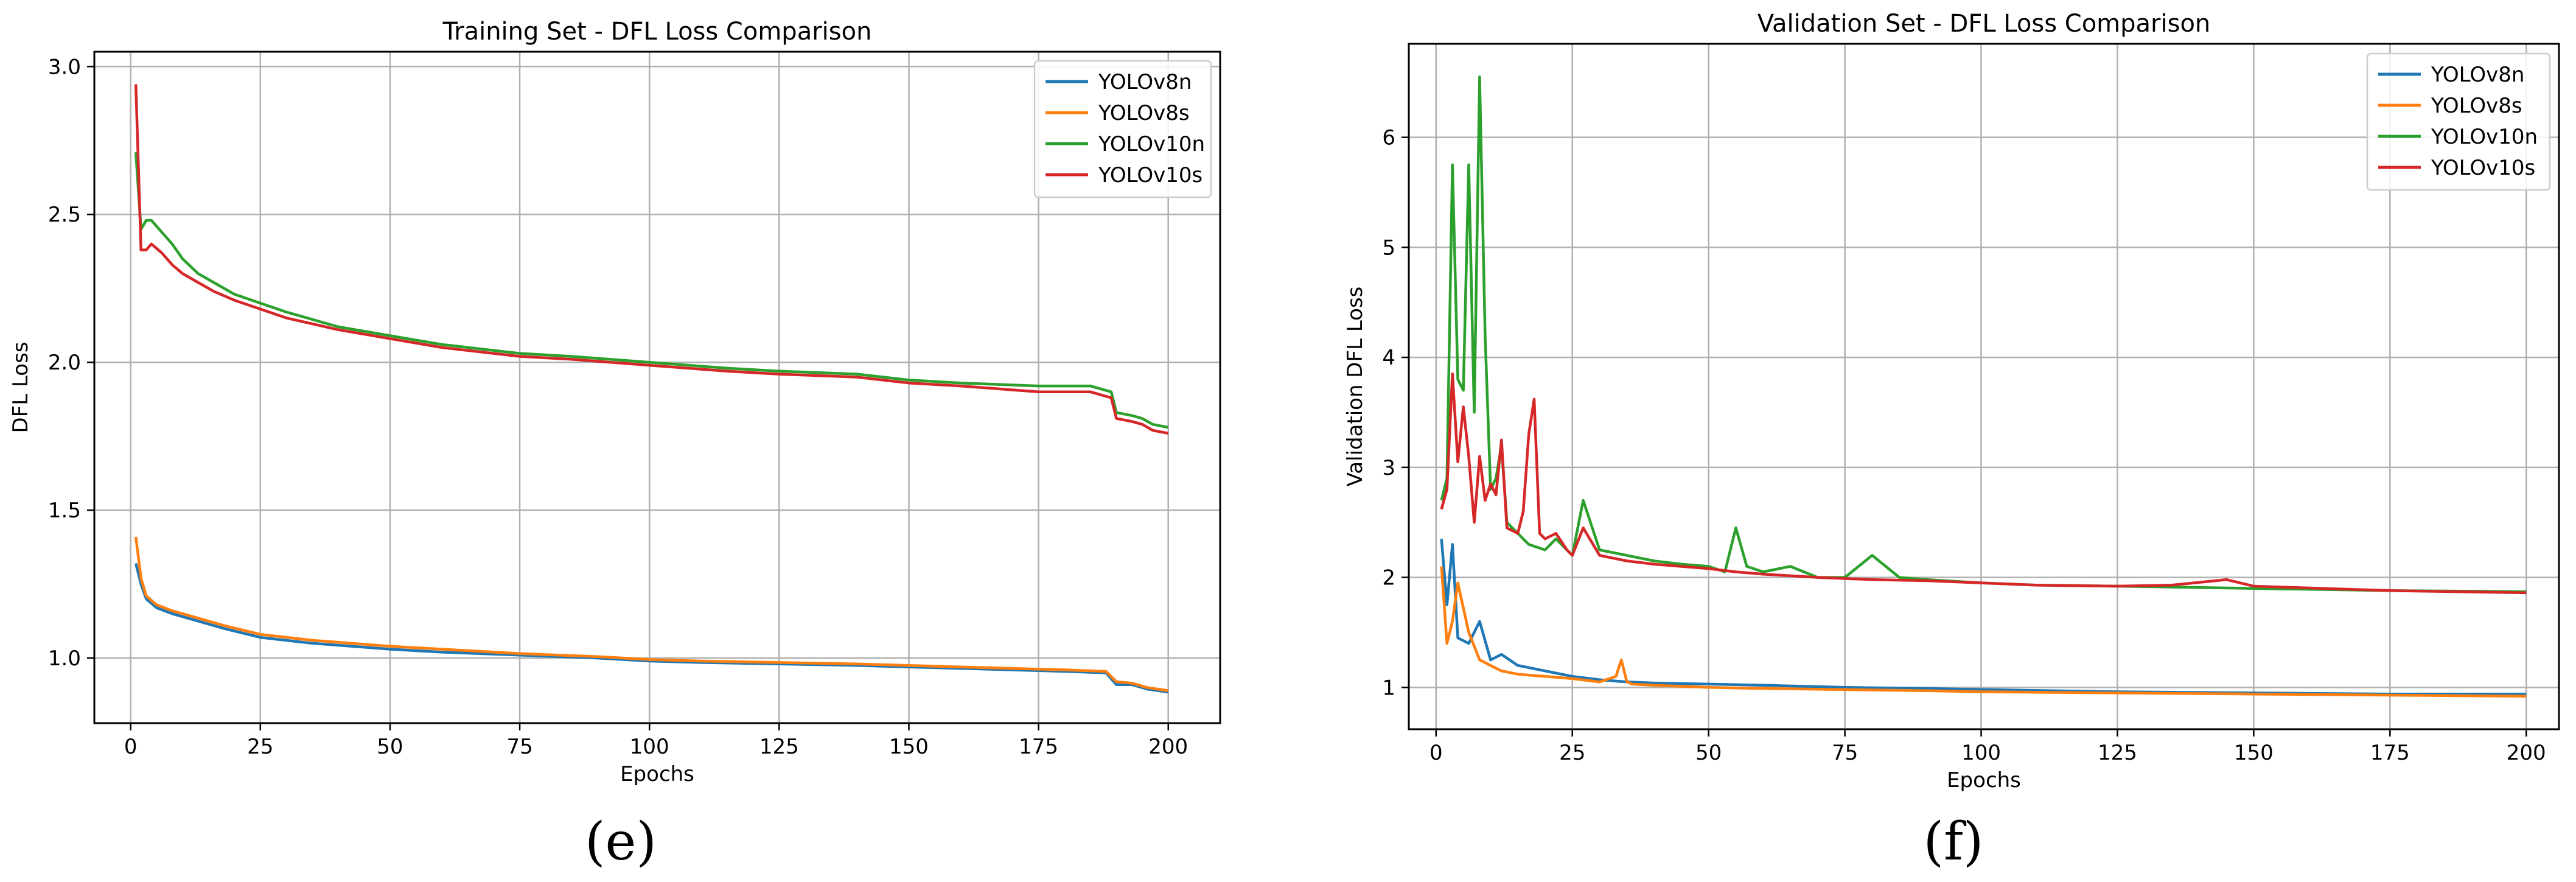 The image size is (2576, 882). I want to click on y-tick-label: 2.5, so click(64, 215).